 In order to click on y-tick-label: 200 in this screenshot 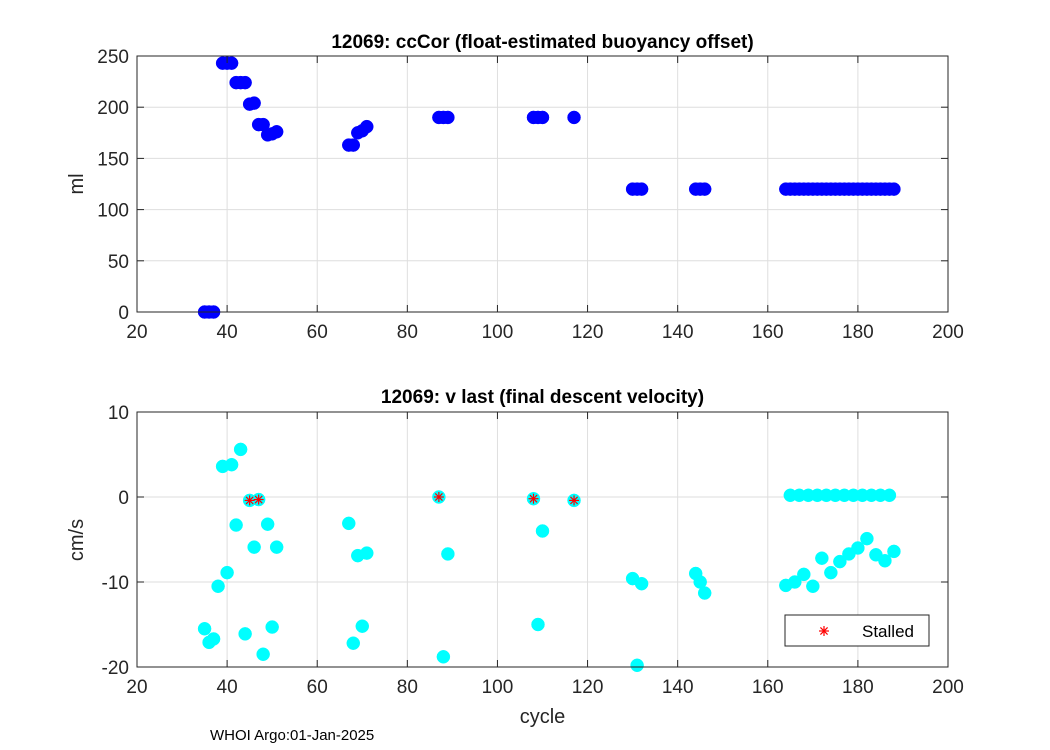, I will do `click(113, 108)`.